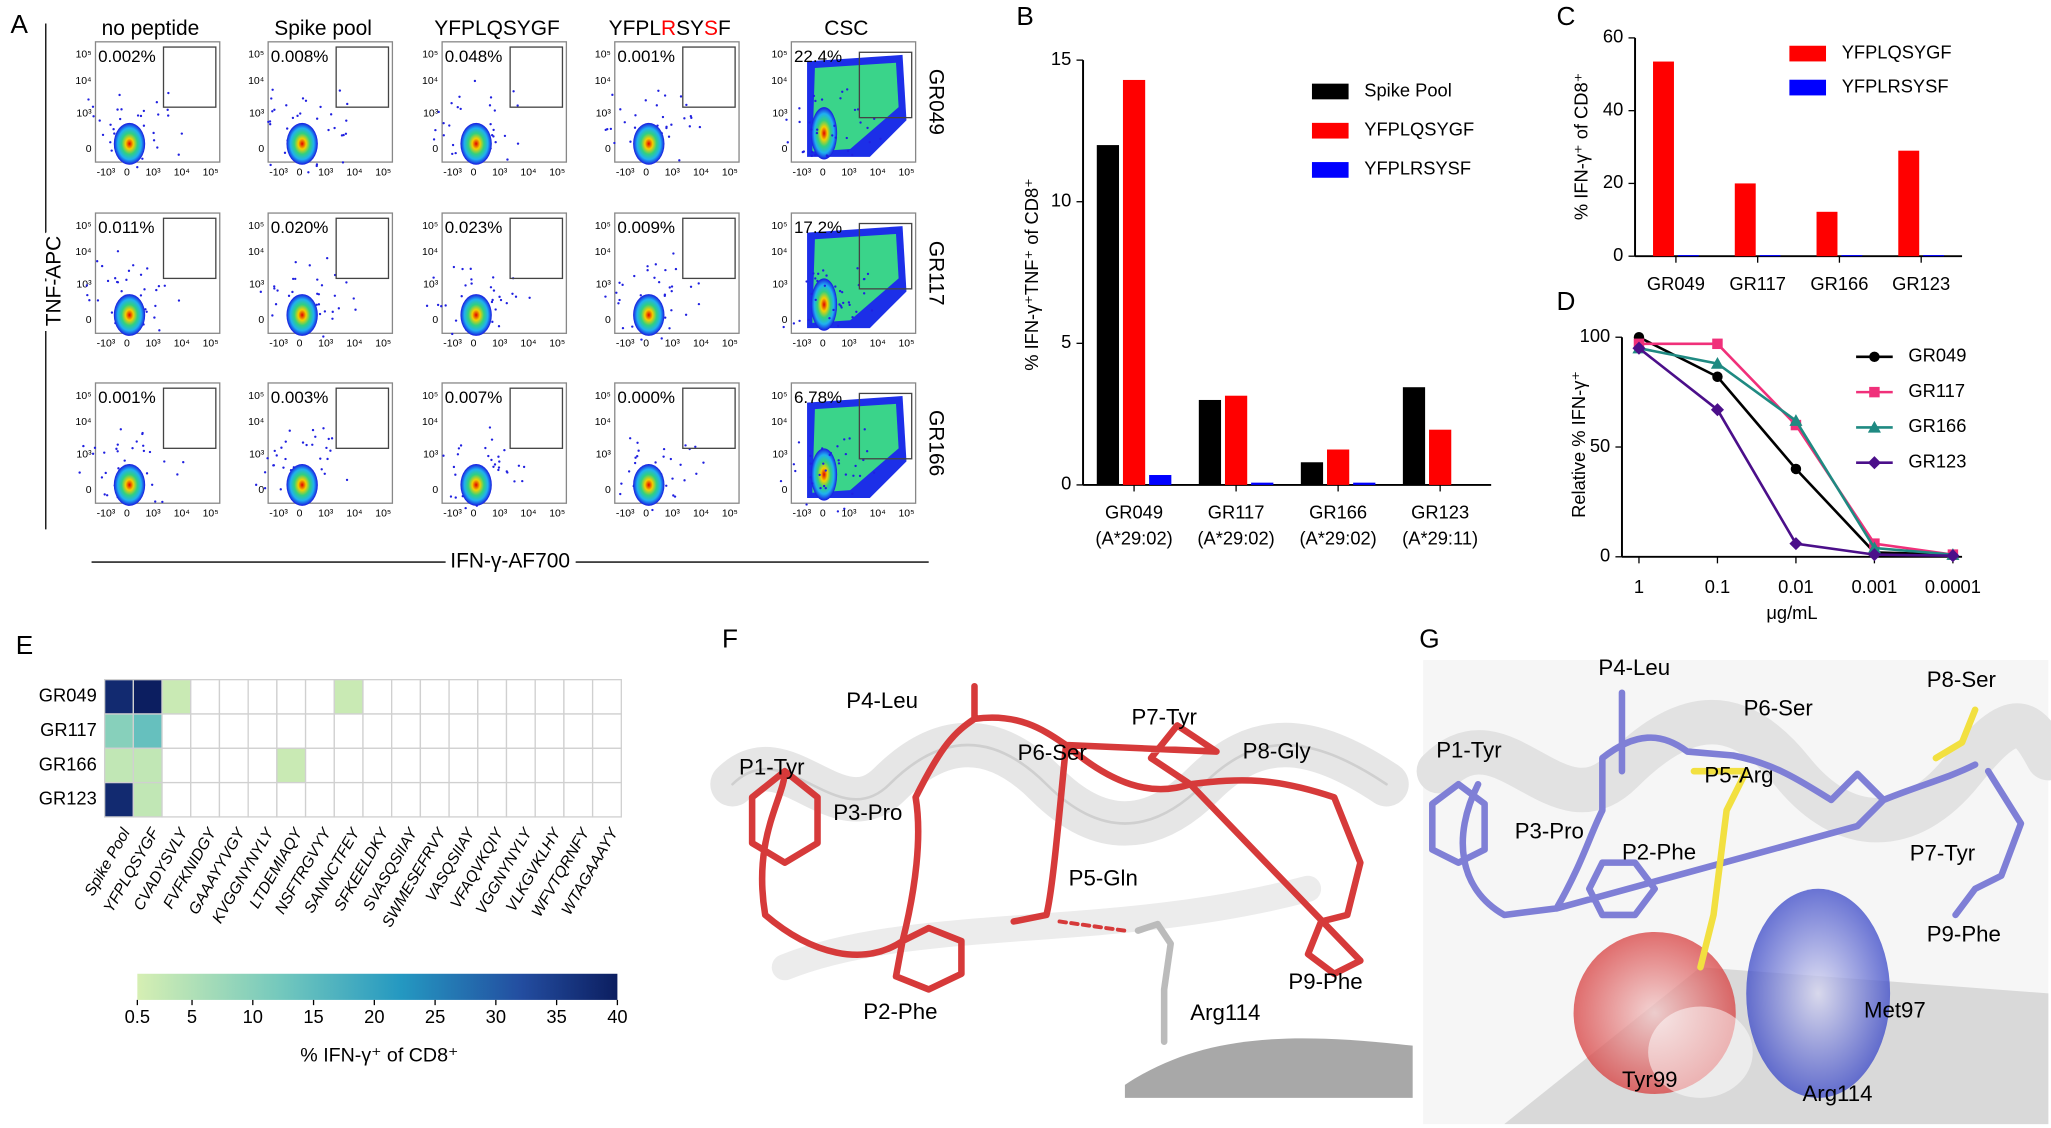 The width and height of the screenshot is (2051, 1128). What do you see at coordinates (882, 700) in the screenshot?
I see `residue-label: P4-Leu` at bounding box center [882, 700].